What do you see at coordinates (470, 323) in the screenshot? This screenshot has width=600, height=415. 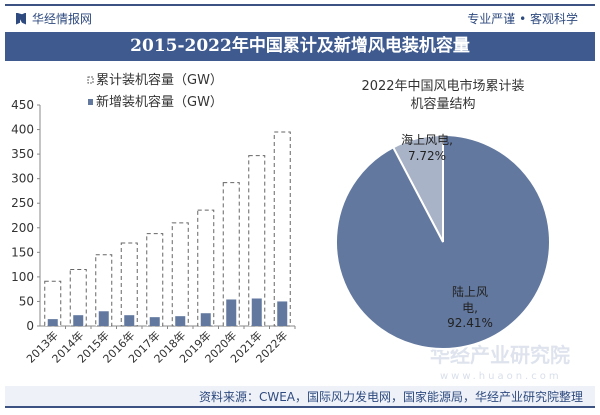 I see `pie-label-onshore-value: 92.41%` at bounding box center [470, 323].